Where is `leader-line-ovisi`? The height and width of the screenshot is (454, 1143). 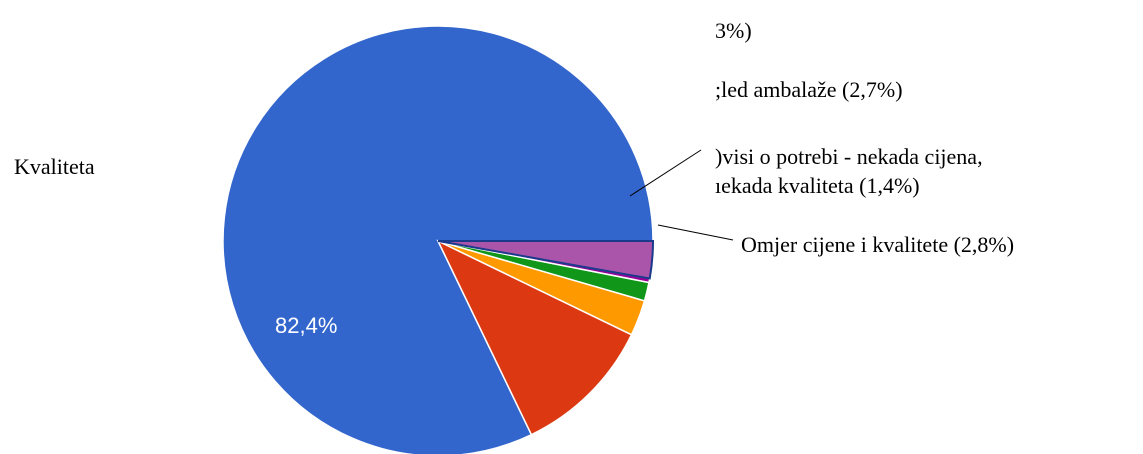
leader-line-ovisi is located at coordinates (665, 173).